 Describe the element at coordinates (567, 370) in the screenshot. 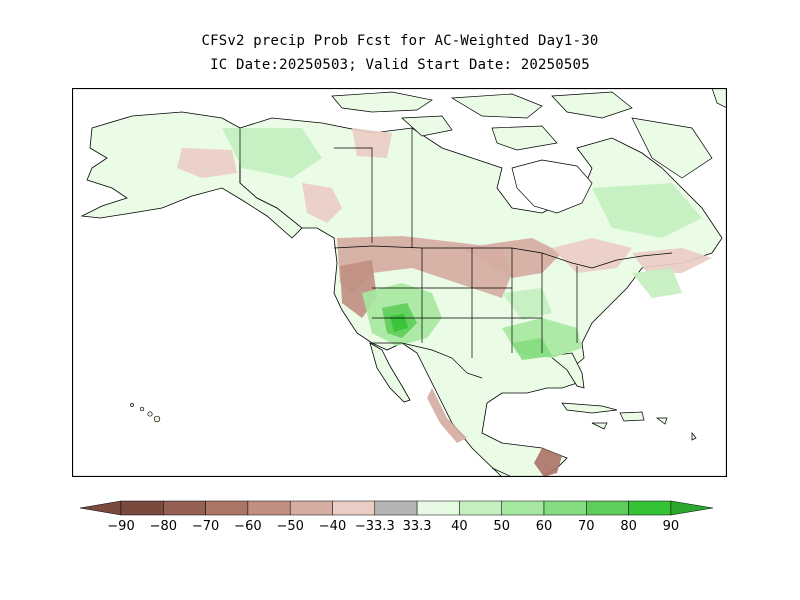

I see `florida` at that location.